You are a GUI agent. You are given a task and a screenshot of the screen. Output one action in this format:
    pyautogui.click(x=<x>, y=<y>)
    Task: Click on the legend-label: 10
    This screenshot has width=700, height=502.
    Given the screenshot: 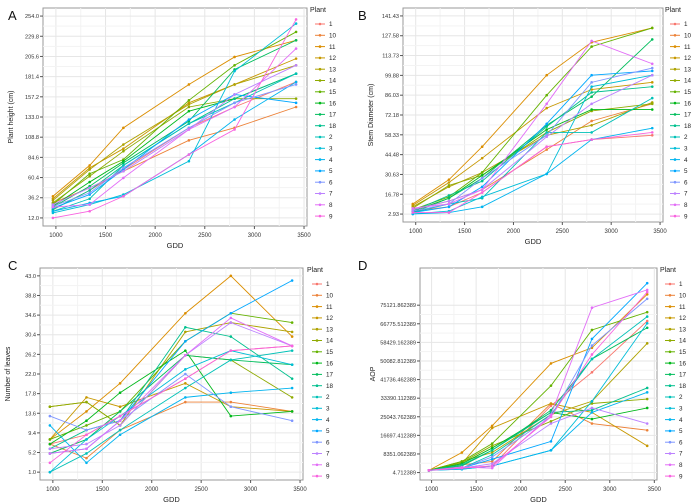 What is the action you would take?
    pyautogui.click(x=688, y=36)
    